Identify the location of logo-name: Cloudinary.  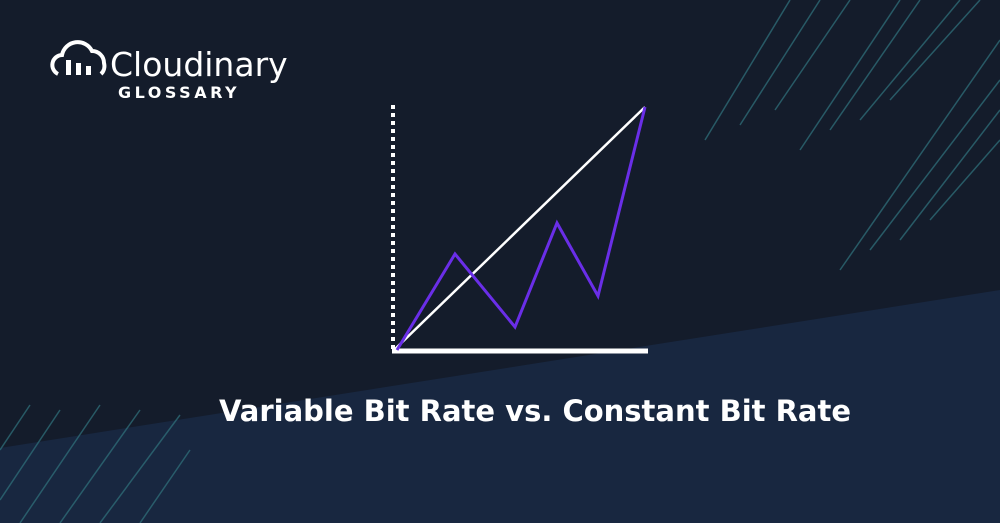
(199, 64).